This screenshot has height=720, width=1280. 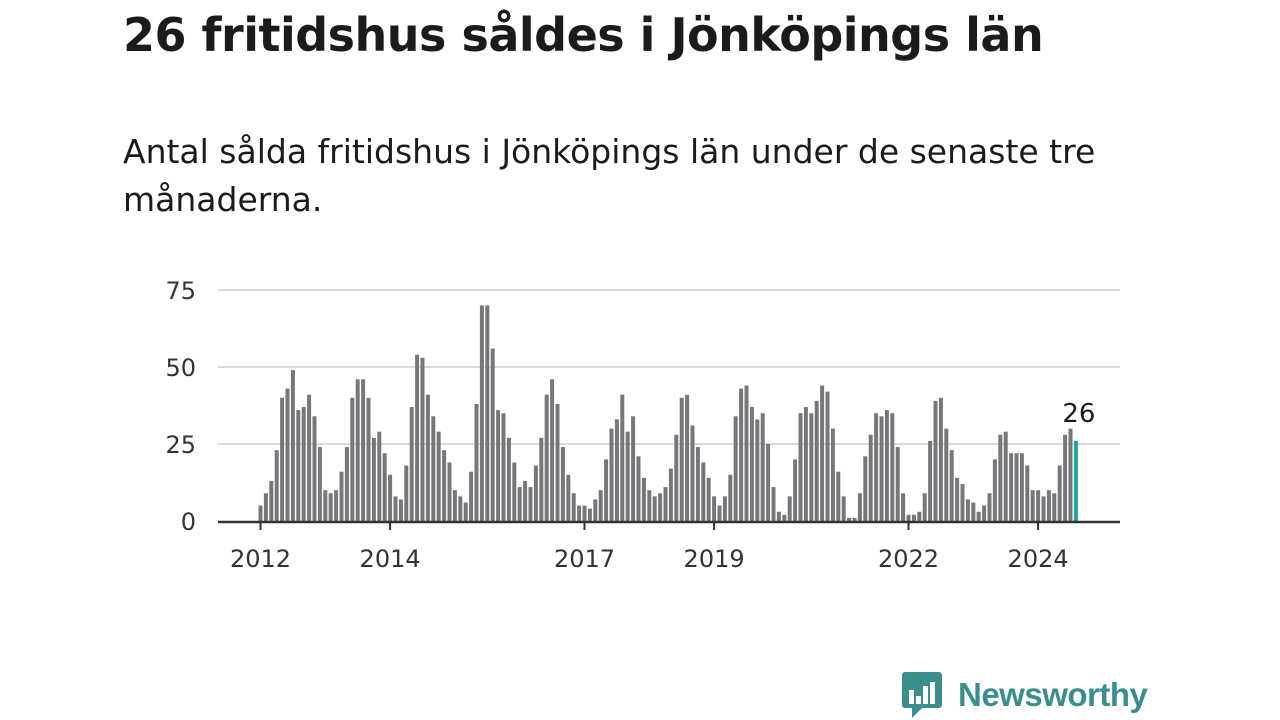 What do you see at coordinates (180, 291) in the screenshot?
I see `y-tick-label: 75` at bounding box center [180, 291].